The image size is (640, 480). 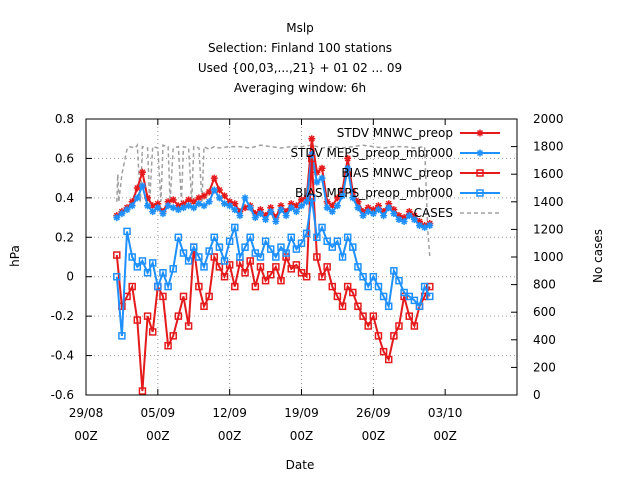 What do you see at coordinates (480, 153) in the screenshot?
I see `legend-marker` at bounding box center [480, 153].